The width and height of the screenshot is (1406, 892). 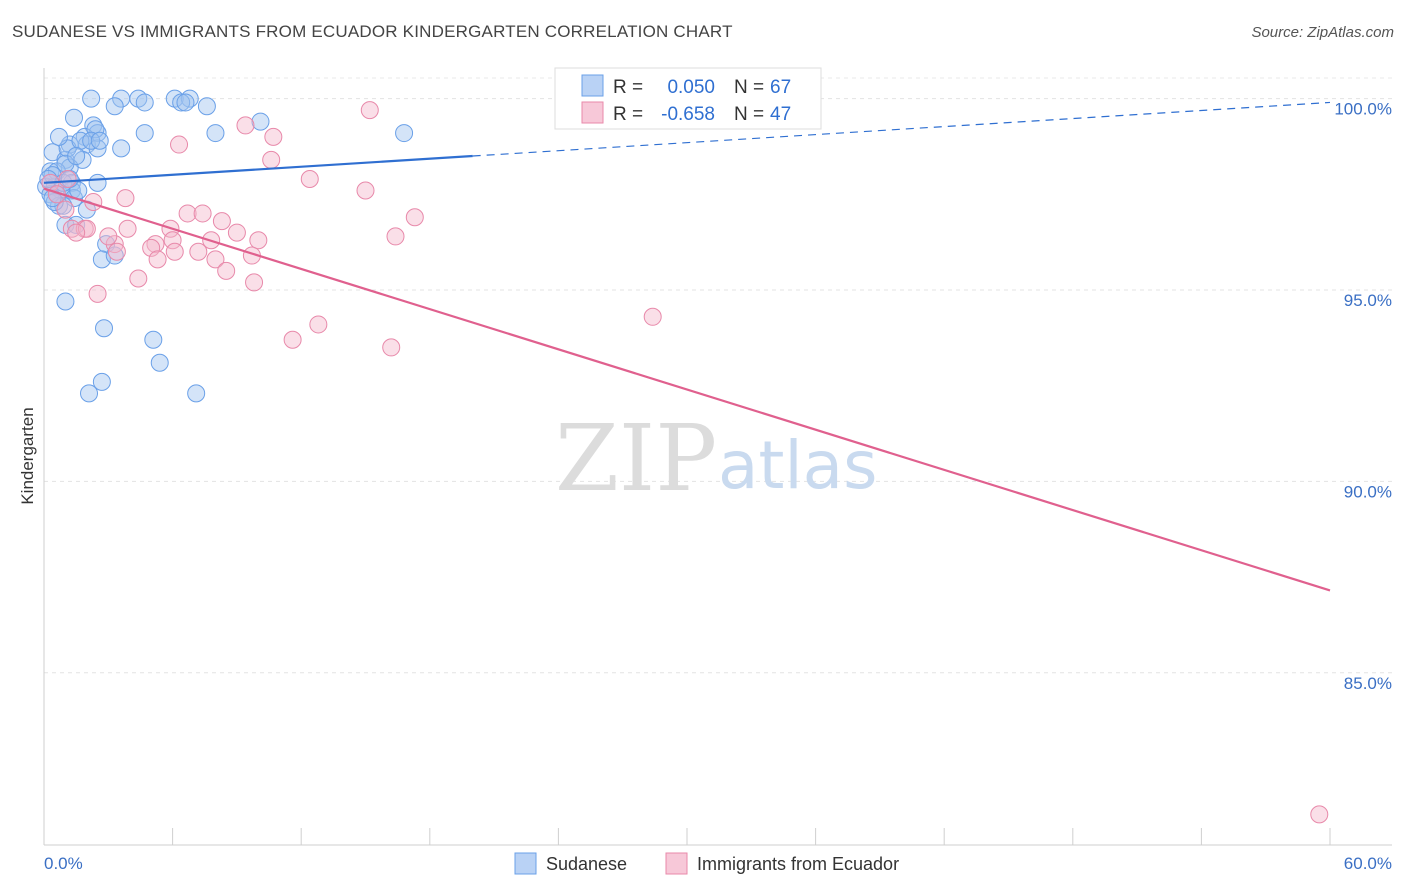 What do you see at coordinates (1363, 396) in the screenshot?
I see `y-tick-labels: 100.0% 95.0% 90.0% 85.0%` at bounding box center [1363, 396].